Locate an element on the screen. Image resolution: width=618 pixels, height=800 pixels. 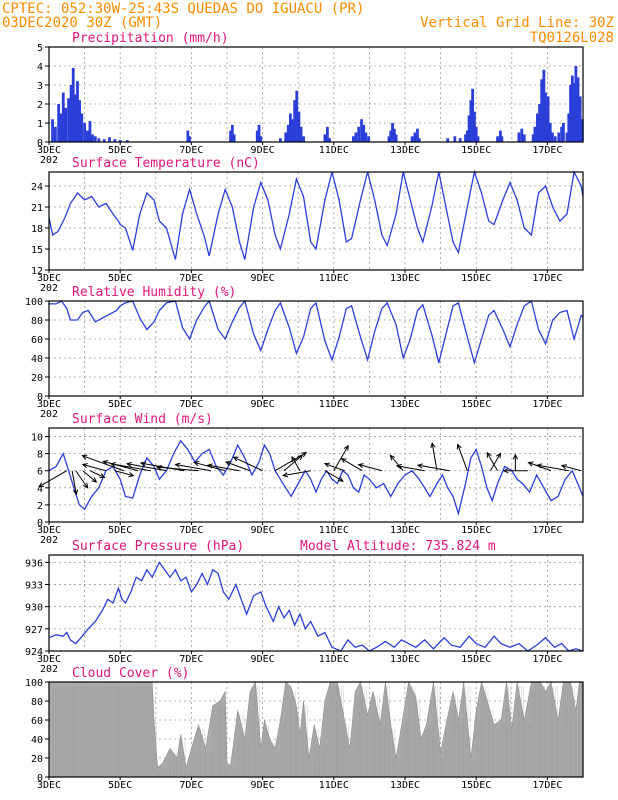
y-tick-label: 1 is located at coordinates (40, 124).